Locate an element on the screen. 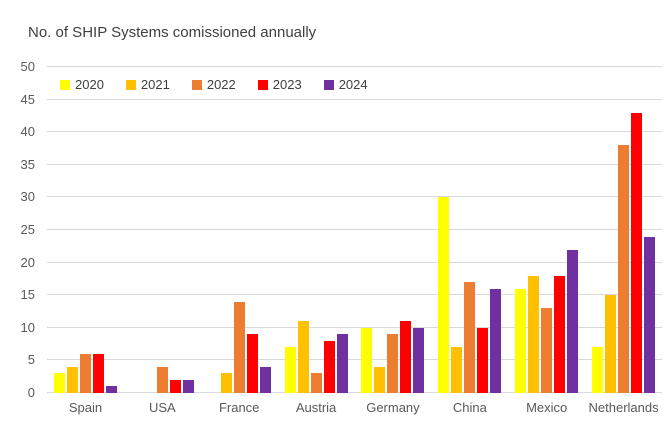 This screenshot has height=436, width=672. bar-china-2022 is located at coordinates (470, 337).